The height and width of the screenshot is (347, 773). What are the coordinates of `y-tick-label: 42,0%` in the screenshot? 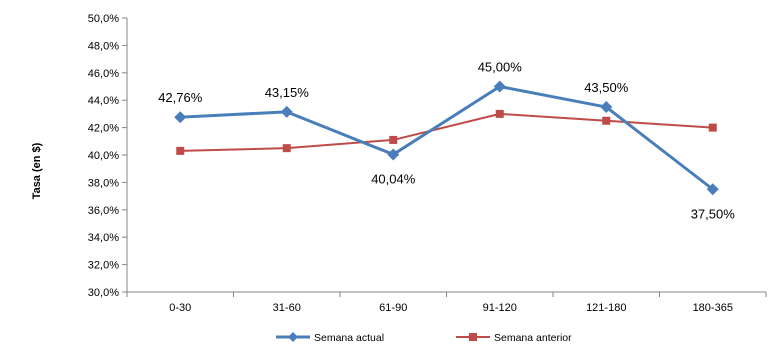 It's located at (103, 129).